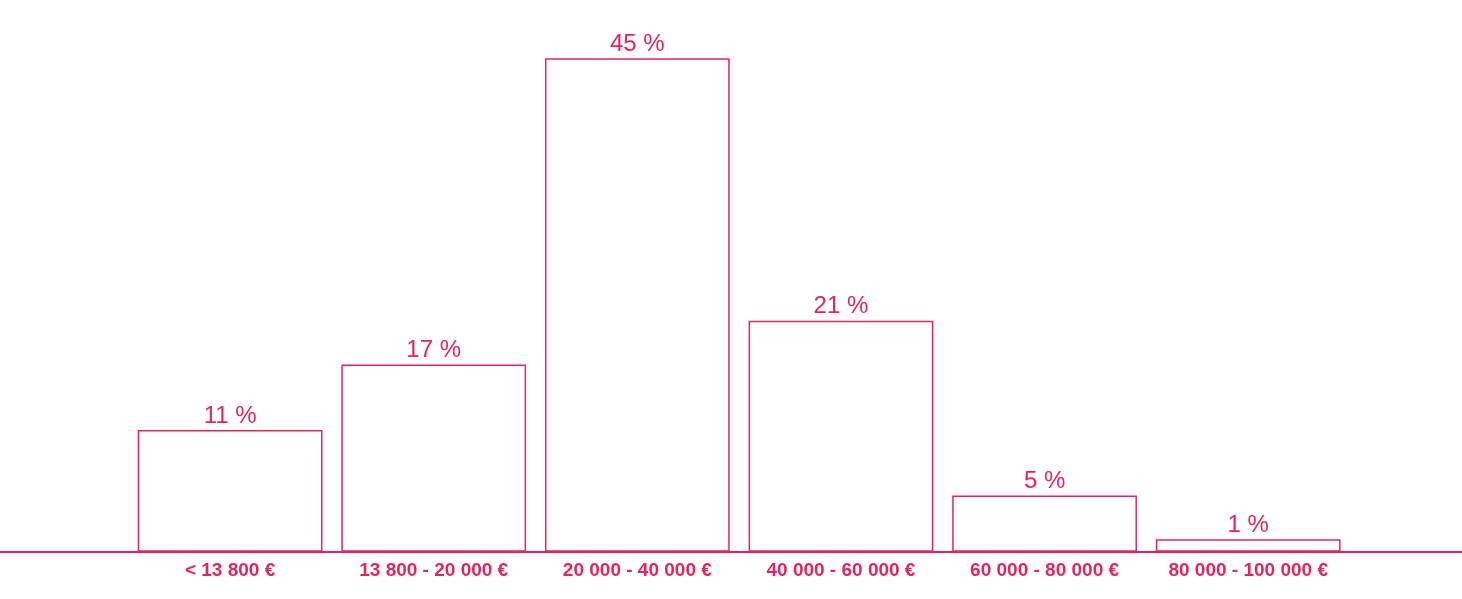 The width and height of the screenshot is (1462, 599). What do you see at coordinates (434, 349) in the screenshot?
I see `data-label: 17 %` at bounding box center [434, 349].